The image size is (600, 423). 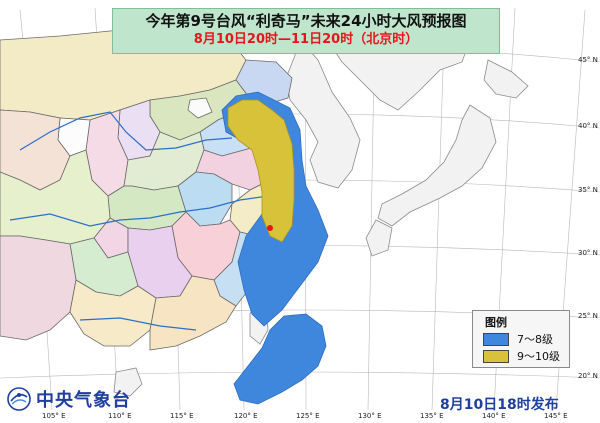 What do you see at coordinates (556, 416) in the screenshot?
I see `longitude-tick: 145° E` at bounding box center [556, 416].